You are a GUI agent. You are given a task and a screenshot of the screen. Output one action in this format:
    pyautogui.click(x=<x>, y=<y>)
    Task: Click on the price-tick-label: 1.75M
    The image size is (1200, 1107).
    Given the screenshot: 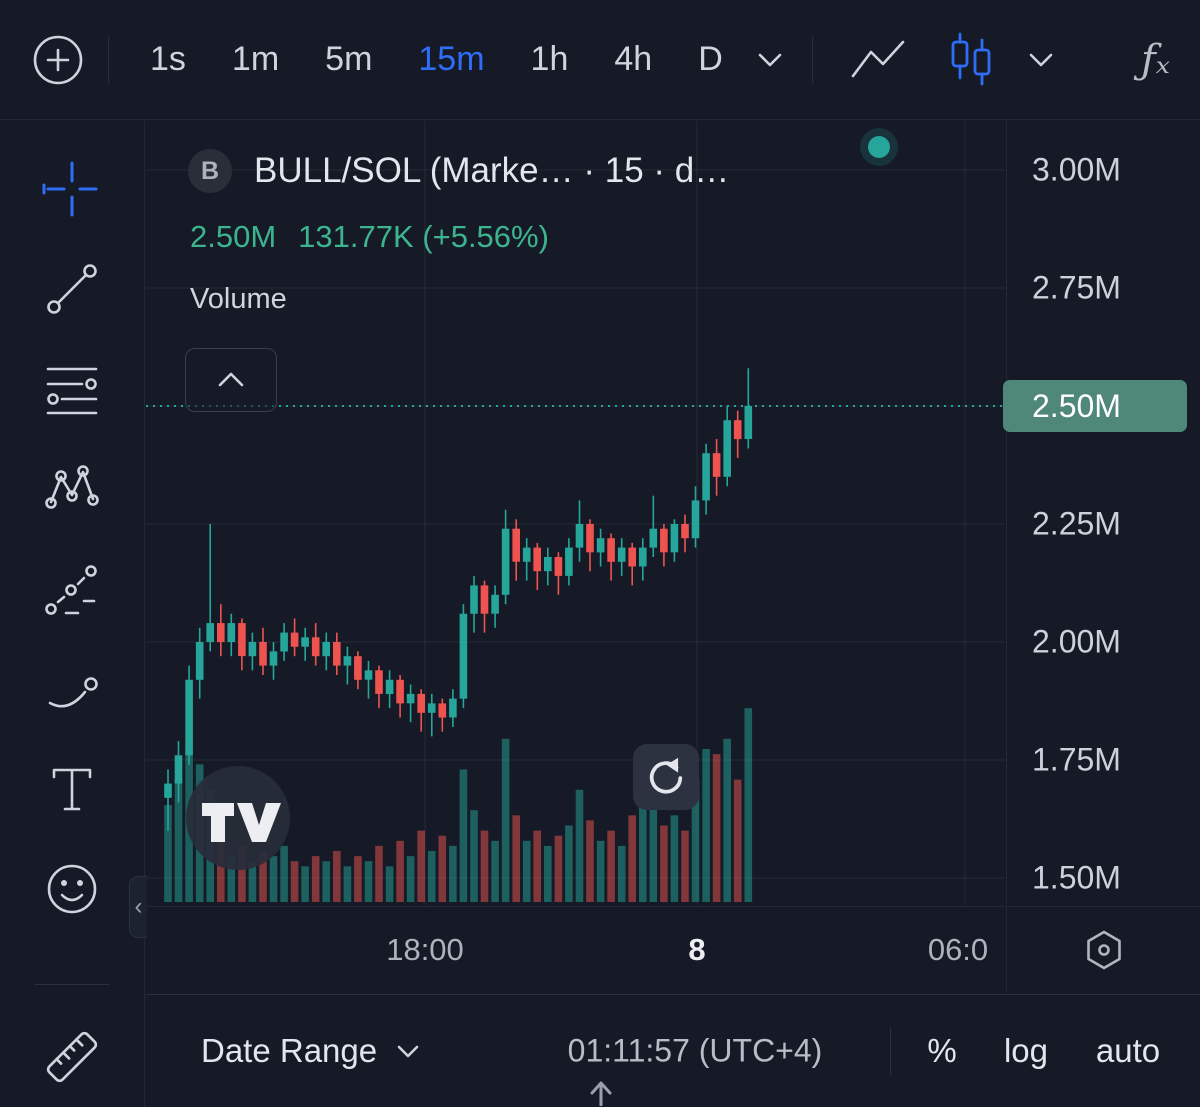 What is the action you would take?
    pyautogui.click(x=1076, y=759)
    